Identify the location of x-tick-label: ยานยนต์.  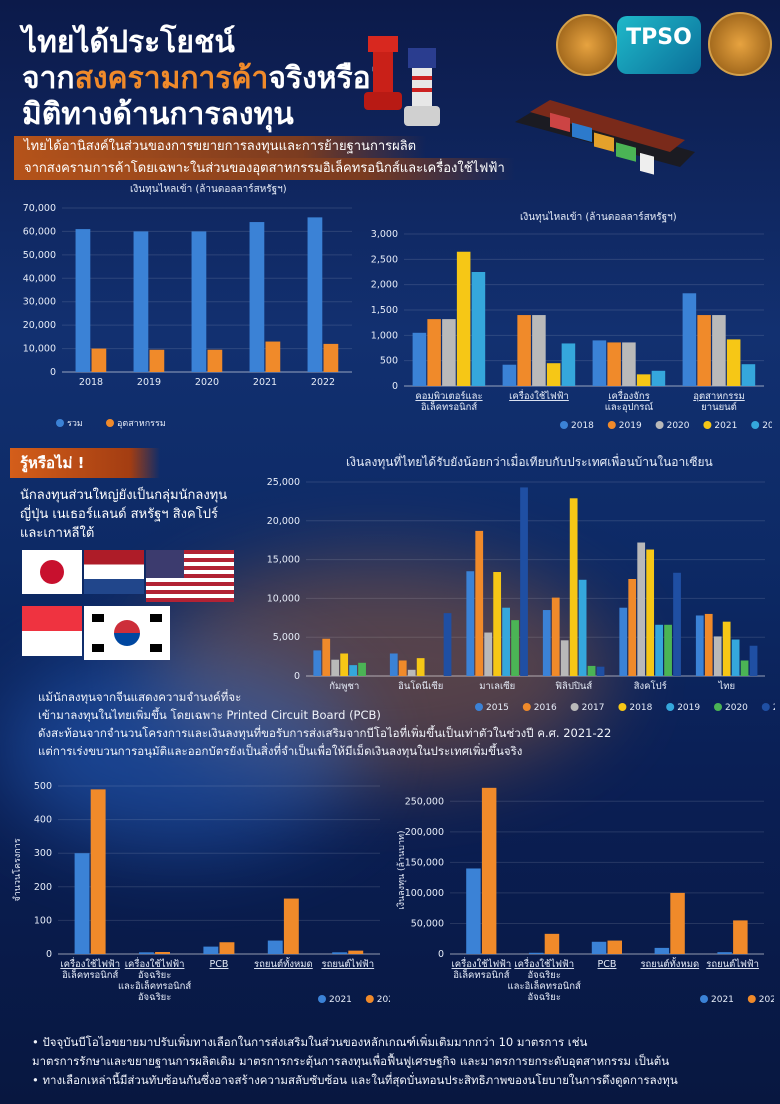
(719, 407).